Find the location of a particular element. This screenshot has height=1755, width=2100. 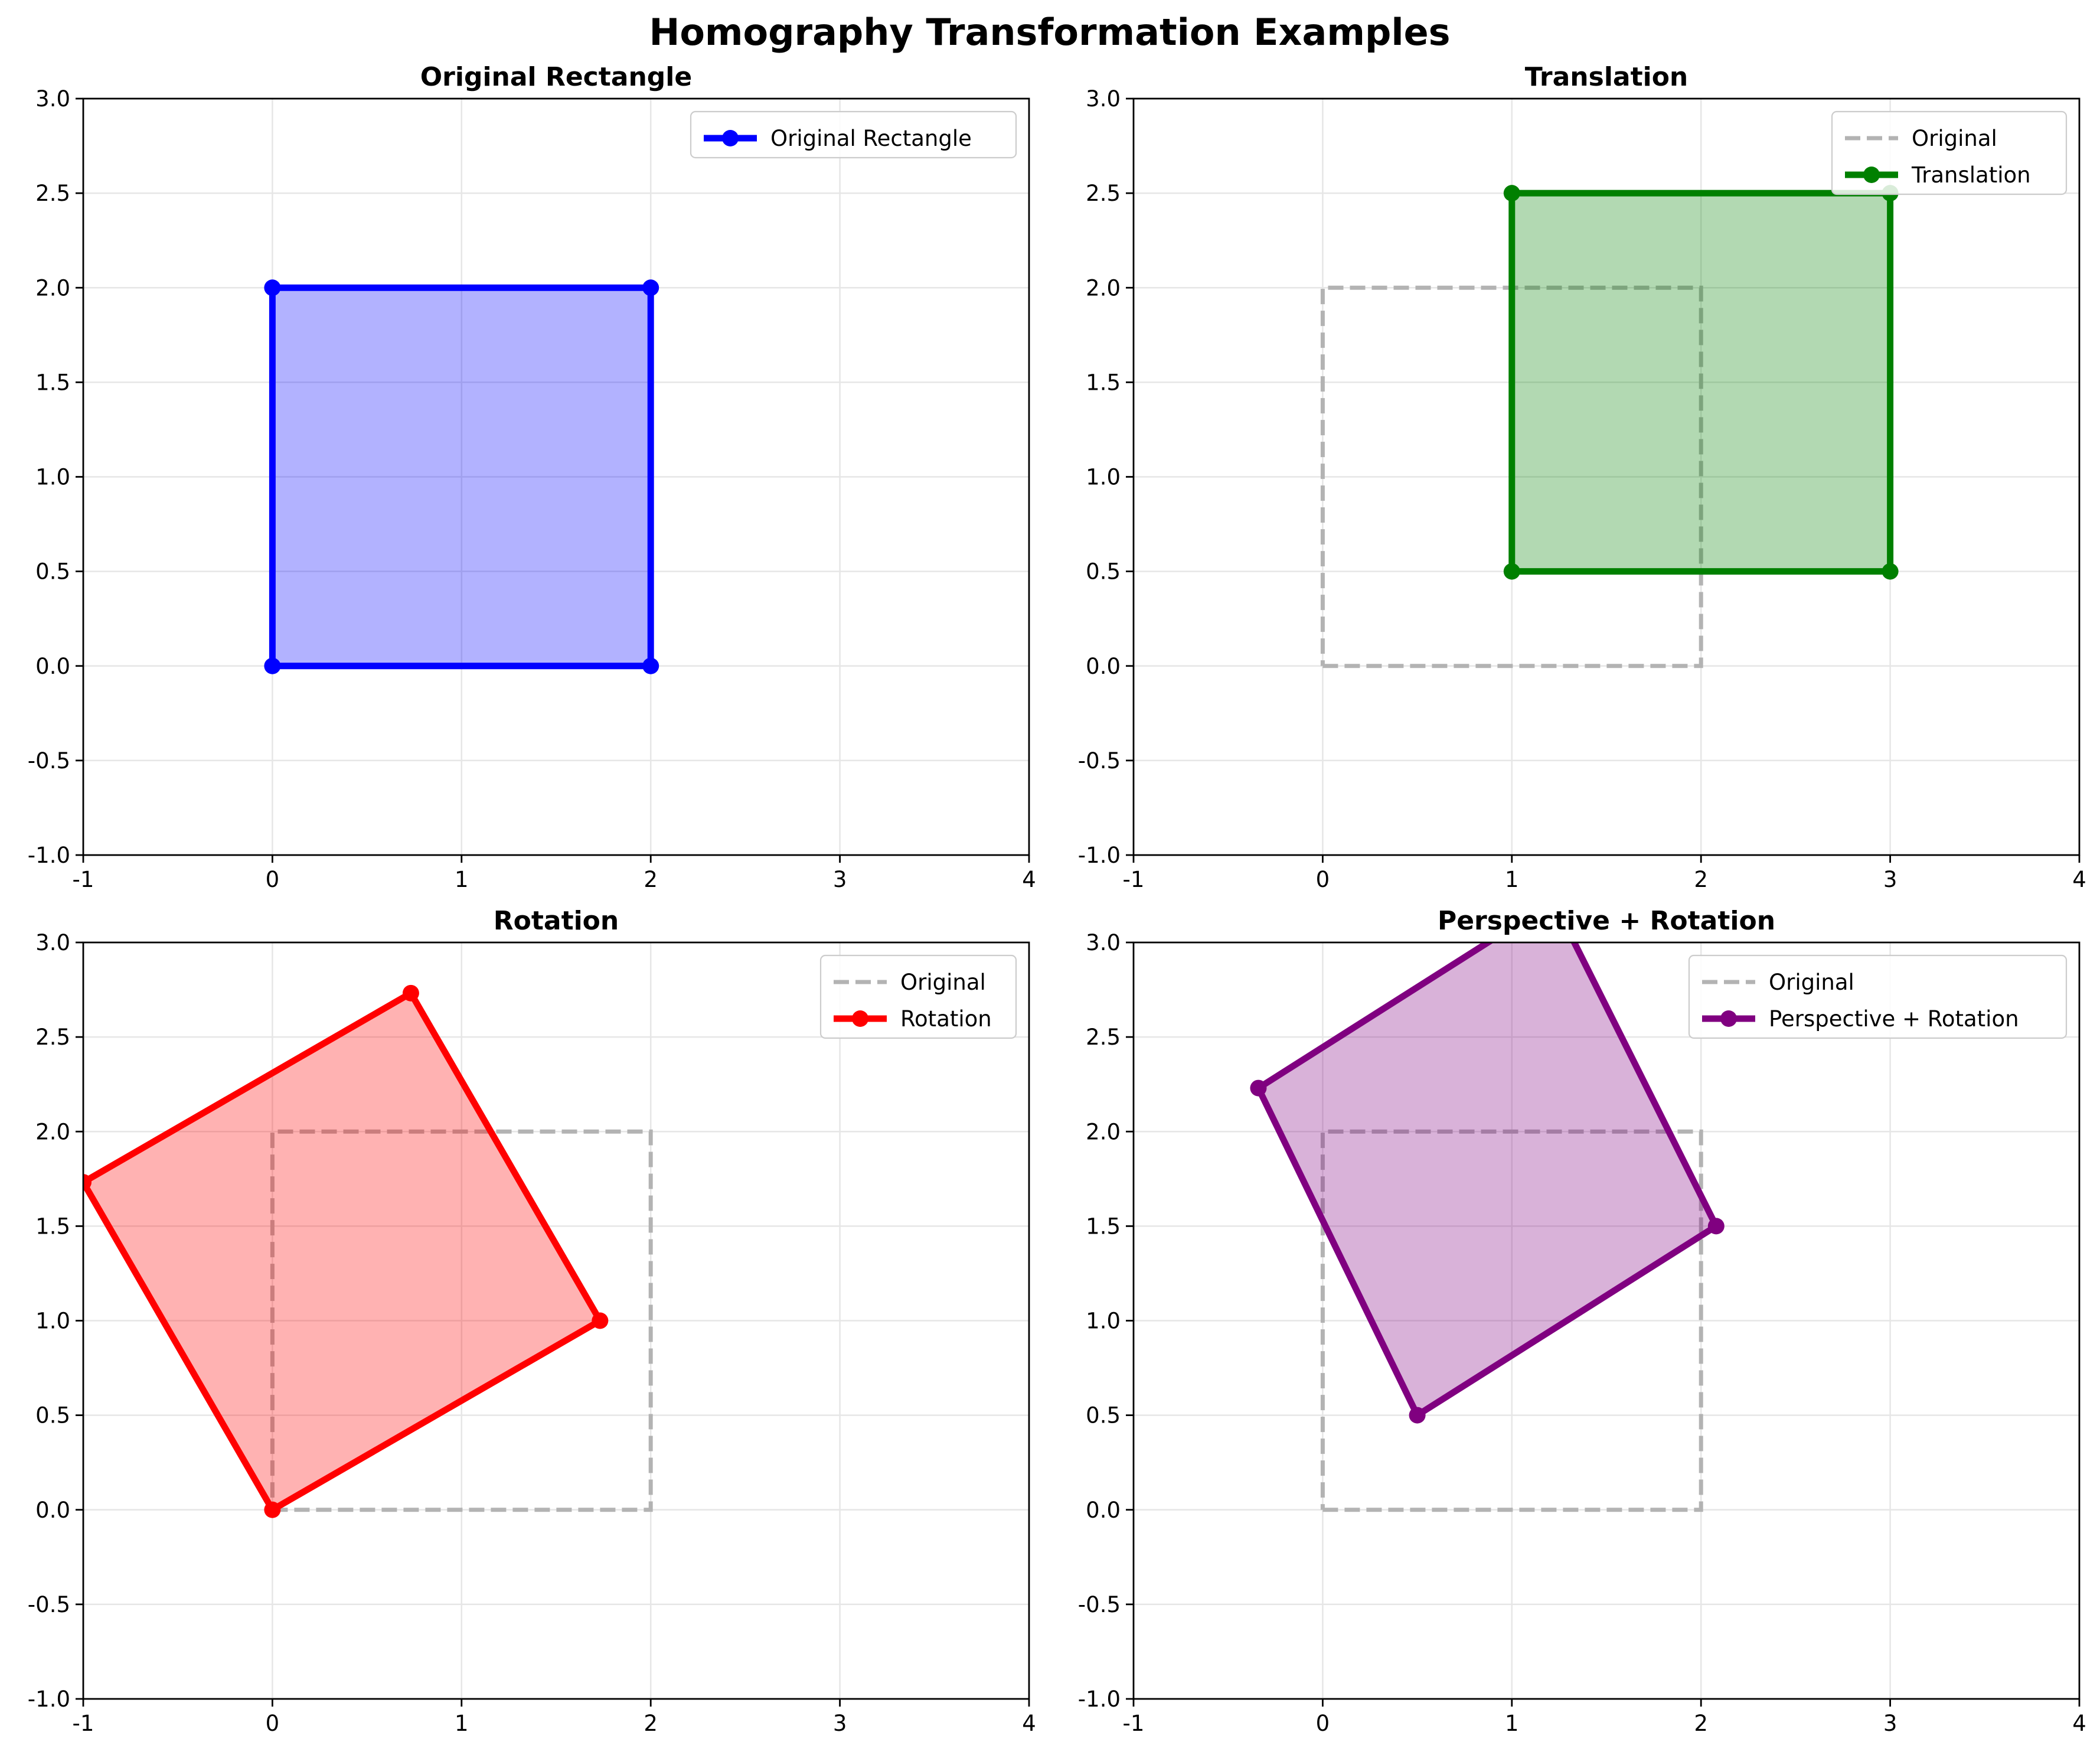

subplot-title: Rotation is located at coordinates (556, 921).